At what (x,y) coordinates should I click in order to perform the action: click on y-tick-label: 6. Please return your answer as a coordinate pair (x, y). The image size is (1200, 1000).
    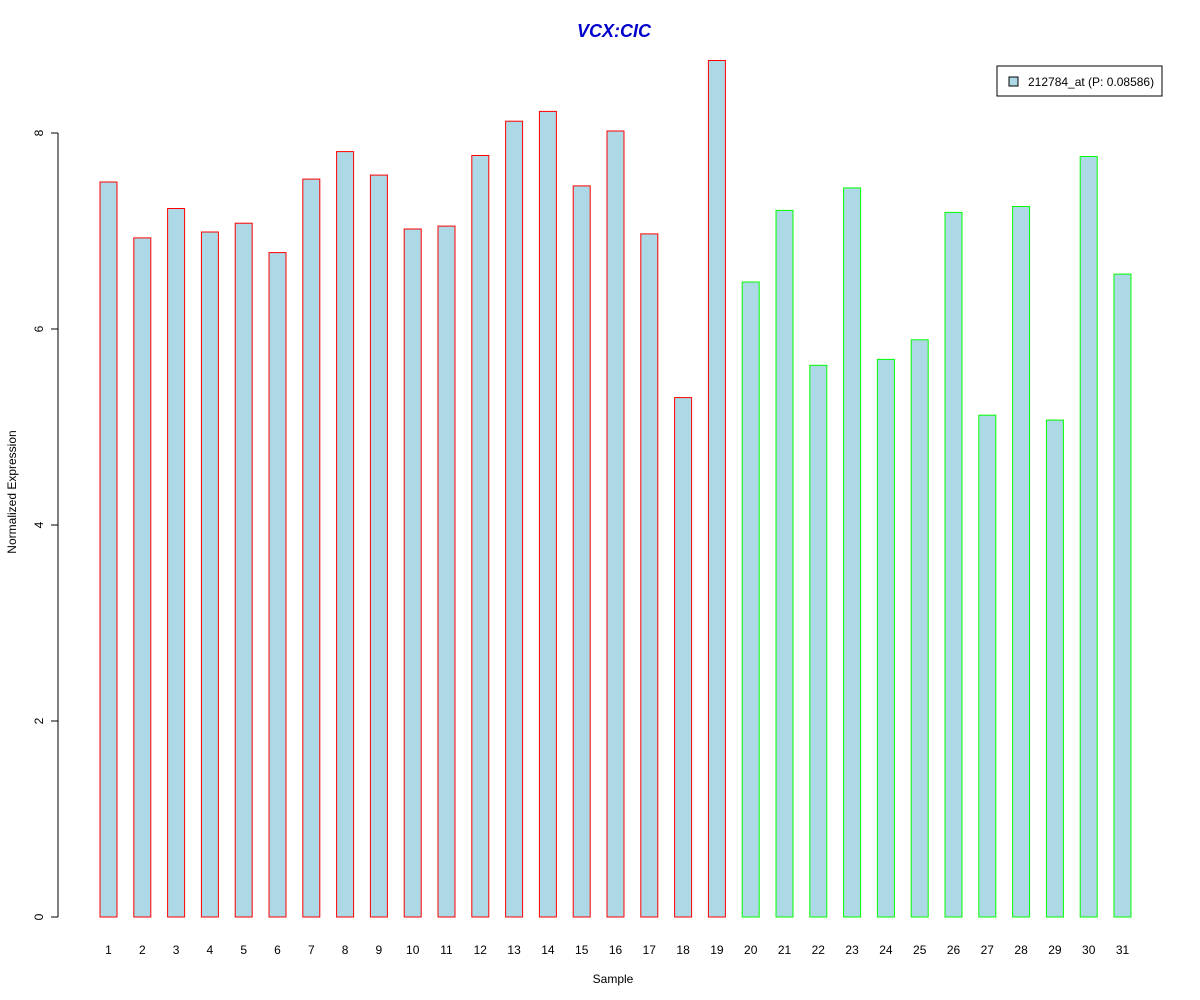
    Looking at the image, I should click on (39, 328).